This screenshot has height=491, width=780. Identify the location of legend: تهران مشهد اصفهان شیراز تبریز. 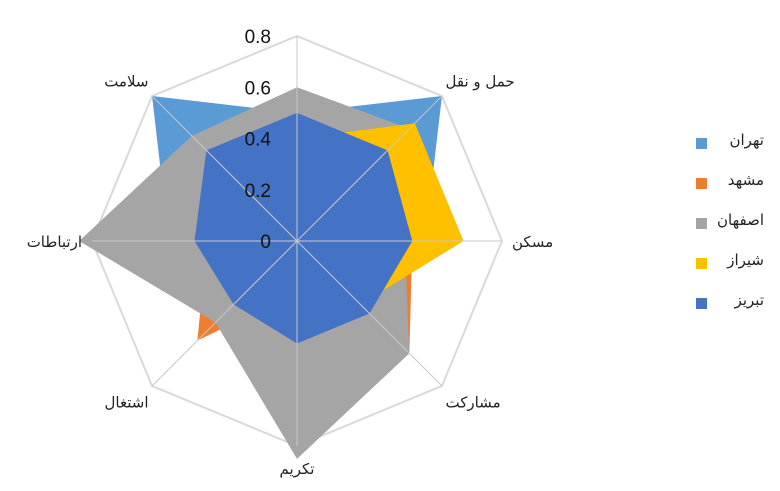
(730, 231).